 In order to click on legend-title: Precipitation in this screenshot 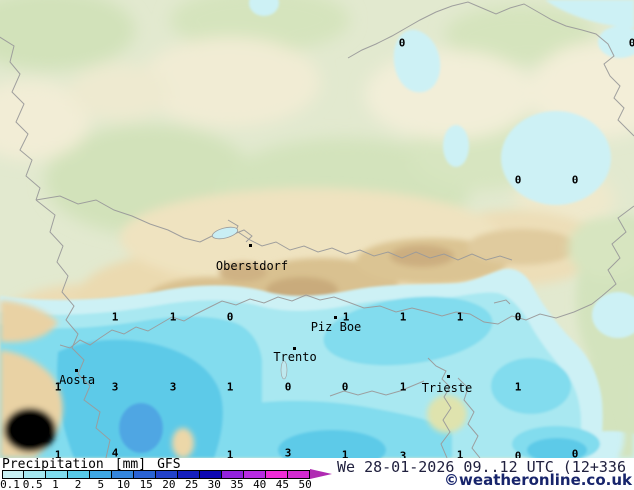, I will do `click(53, 464)`.